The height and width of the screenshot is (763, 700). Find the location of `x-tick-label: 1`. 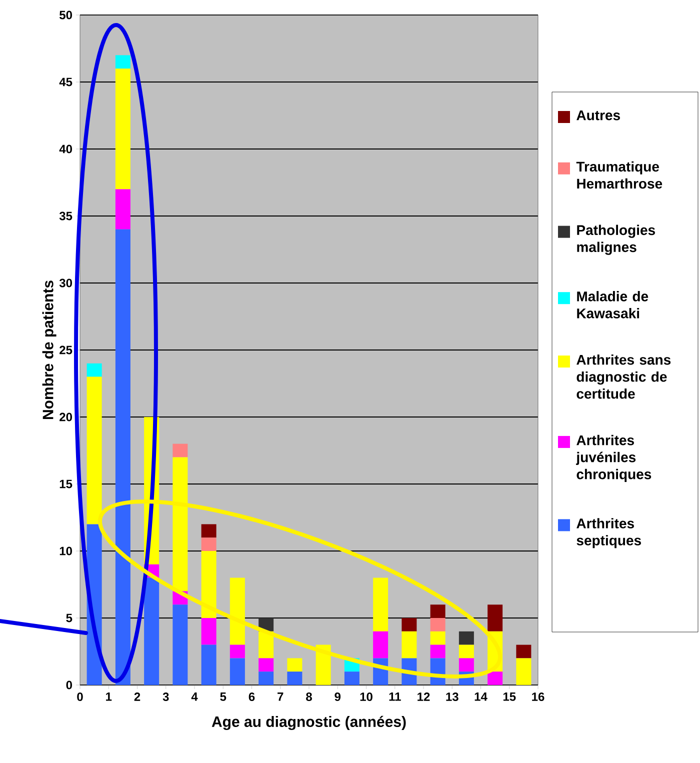

x-tick-label: 1 is located at coordinates (109, 696).